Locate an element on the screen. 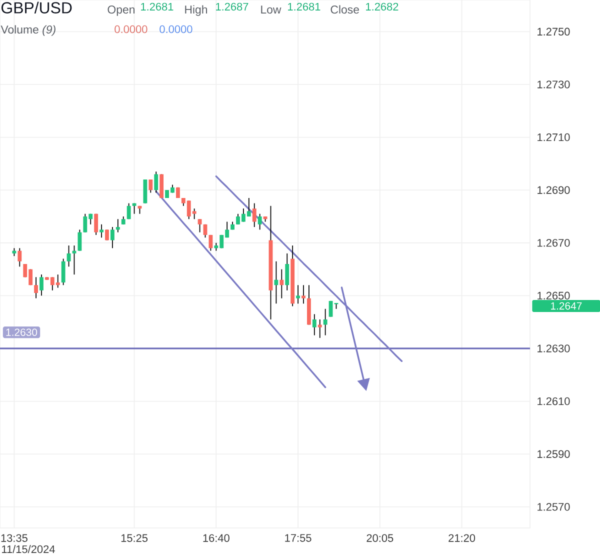  y-tick-label: 1.2710 is located at coordinates (554, 137).